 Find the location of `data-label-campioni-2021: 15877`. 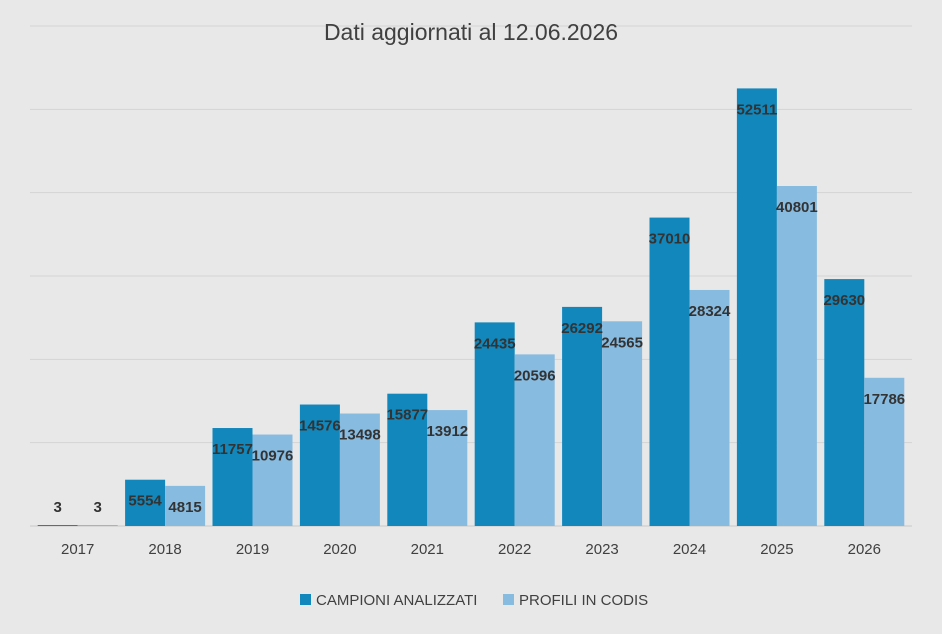

data-label-campioni-2021: 15877 is located at coordinates (407, 415).